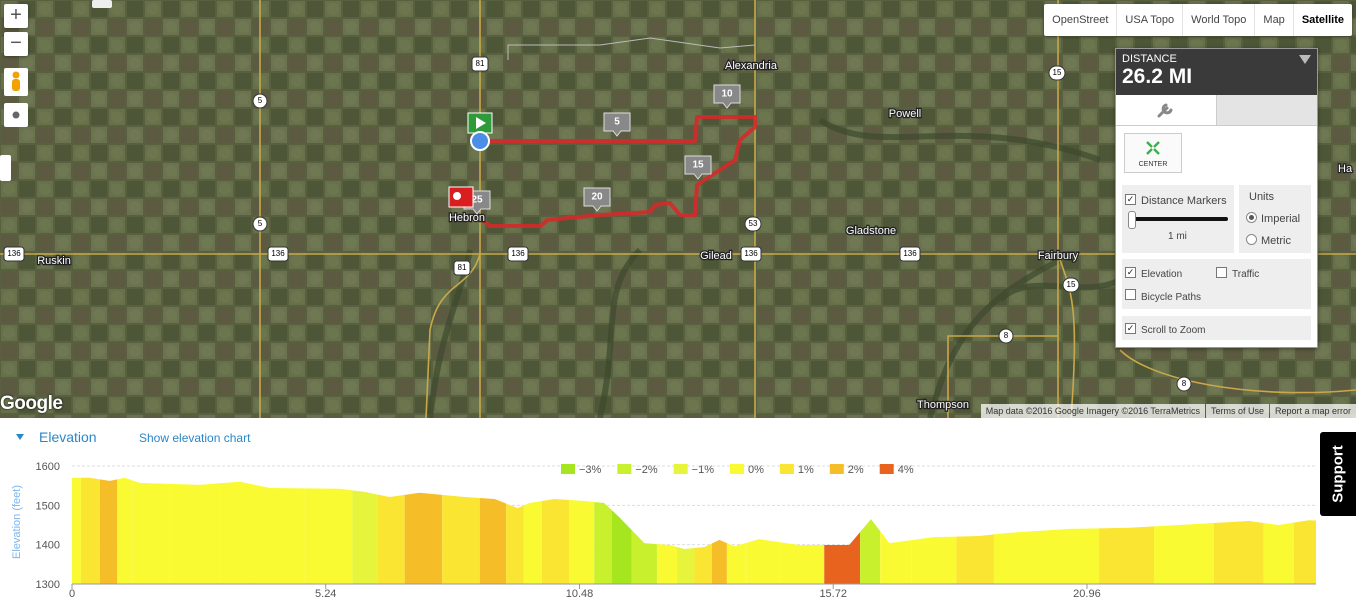  What do you see at coordinates (1221, 272) in the screenshot?
I see `traffic-checkbox` at bounding box center [1221, 272].